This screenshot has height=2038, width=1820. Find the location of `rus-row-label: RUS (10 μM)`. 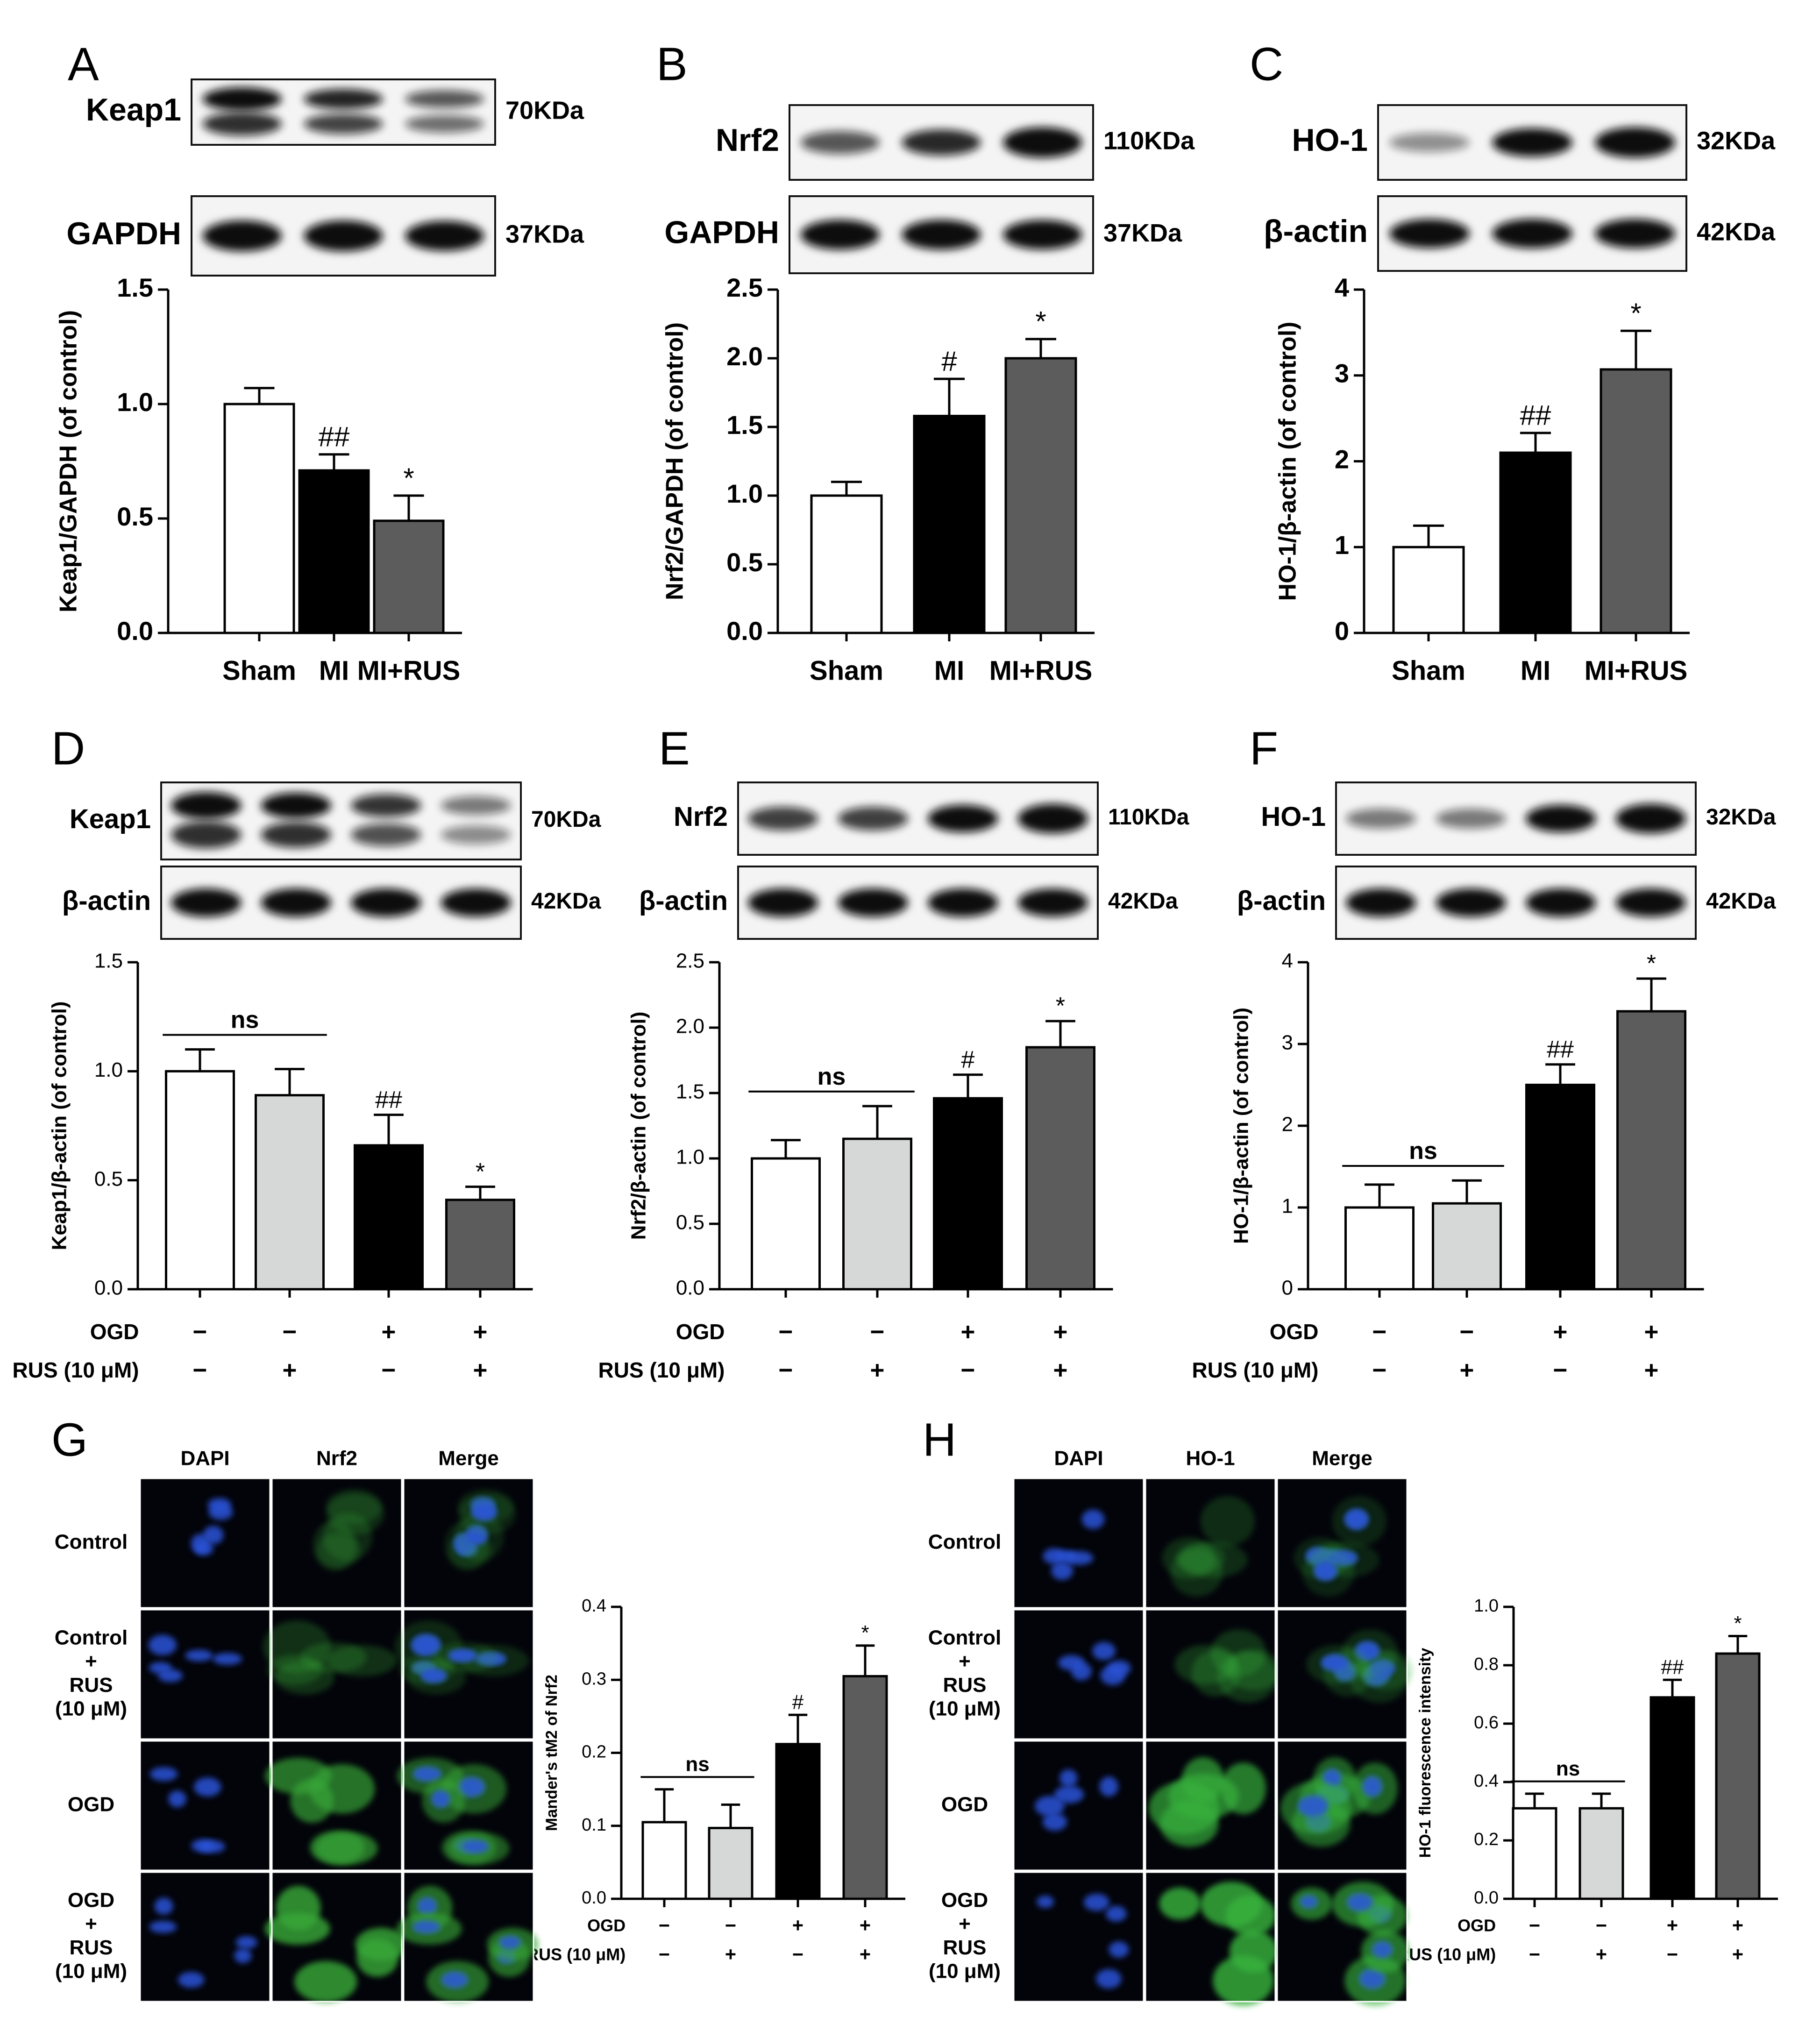

rus-row-label: RUS (10 μM) is located at coordinates (1446, 1954).